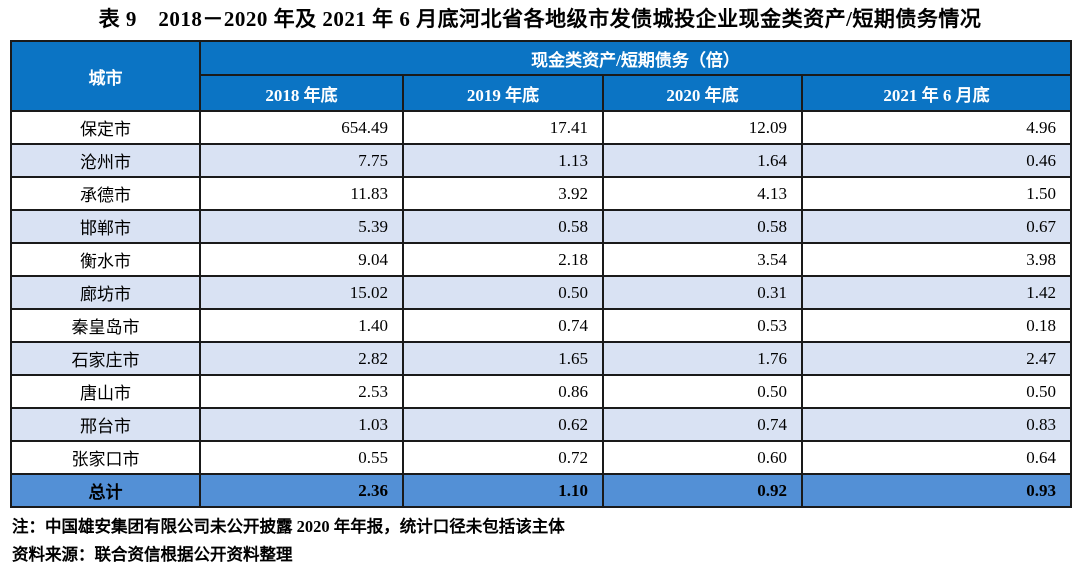 Image resolution: width=1080 pixels, height=567 pixels. What do you see at coordinates (936, 226) in the screenshot?
I see `value-cell: 0.67` at bounding box center [936, 226].